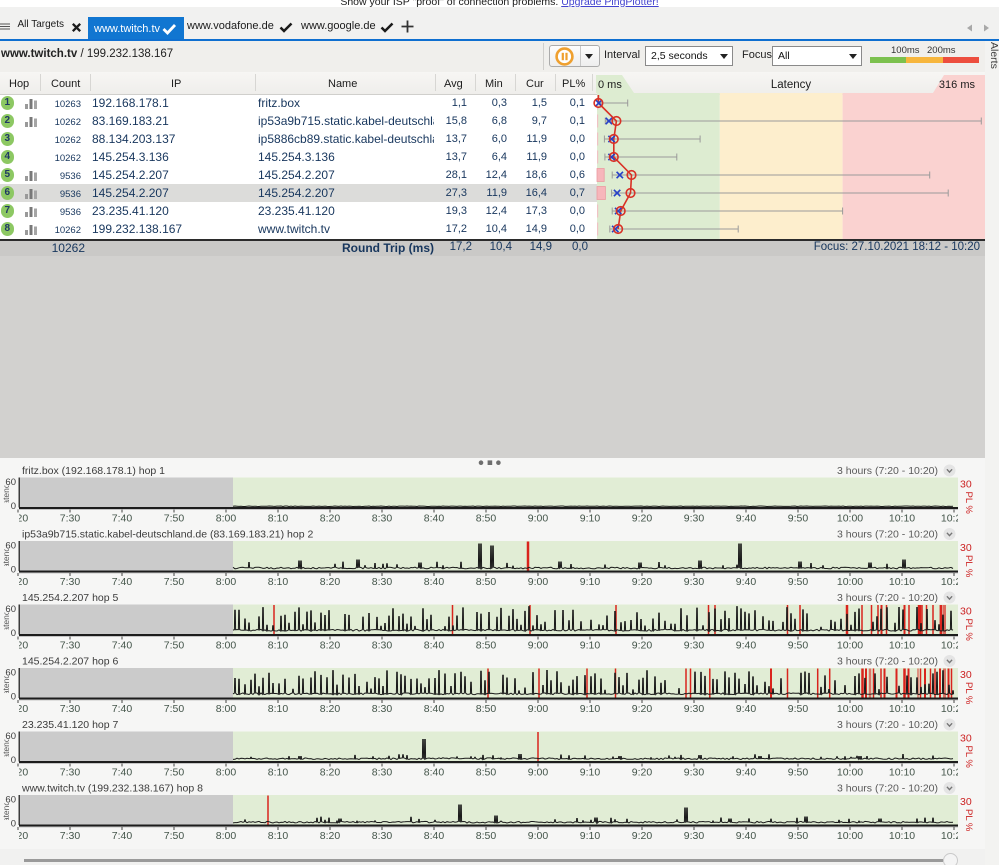  Describe the element at coordinates (957, 85) in the screenshot. I see `svg-text: 316 ms` at that location.